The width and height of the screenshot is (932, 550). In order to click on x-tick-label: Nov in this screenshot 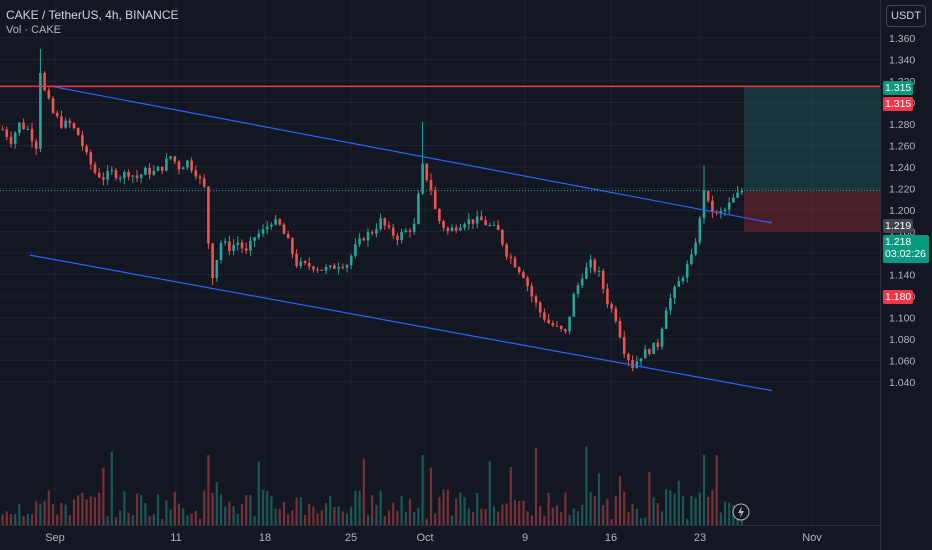, I will do `click(812, 538)`.